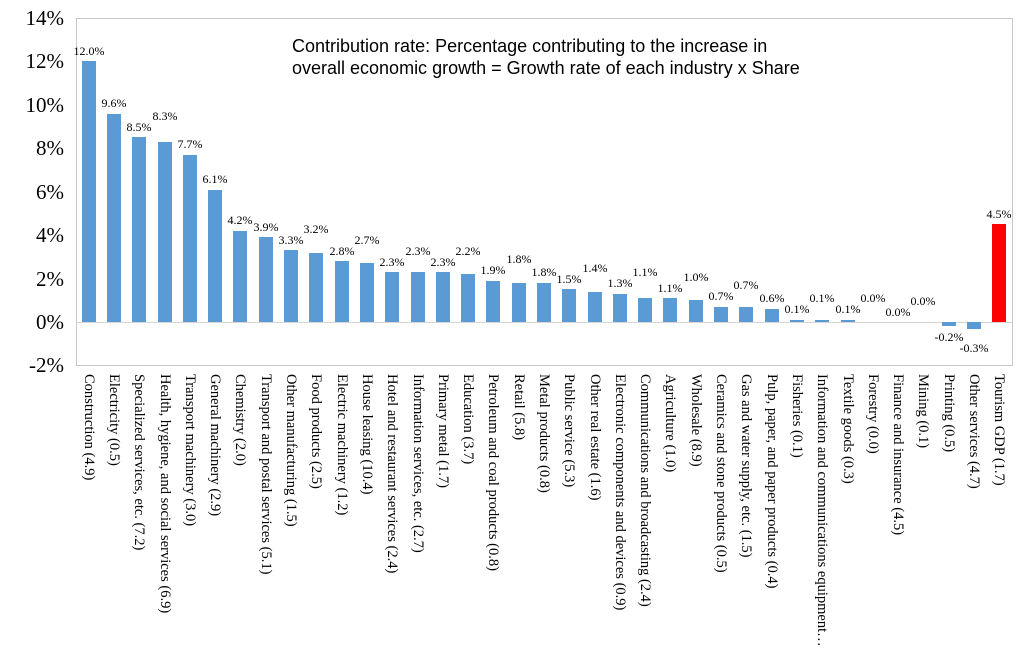 Image resolution: width=1023 pixels, height=665 pixels. Describe the element at coordinates (291, 450) in the screenshot. I see `x-axis-category-label: Other manufacturing (1.5)` at that location.